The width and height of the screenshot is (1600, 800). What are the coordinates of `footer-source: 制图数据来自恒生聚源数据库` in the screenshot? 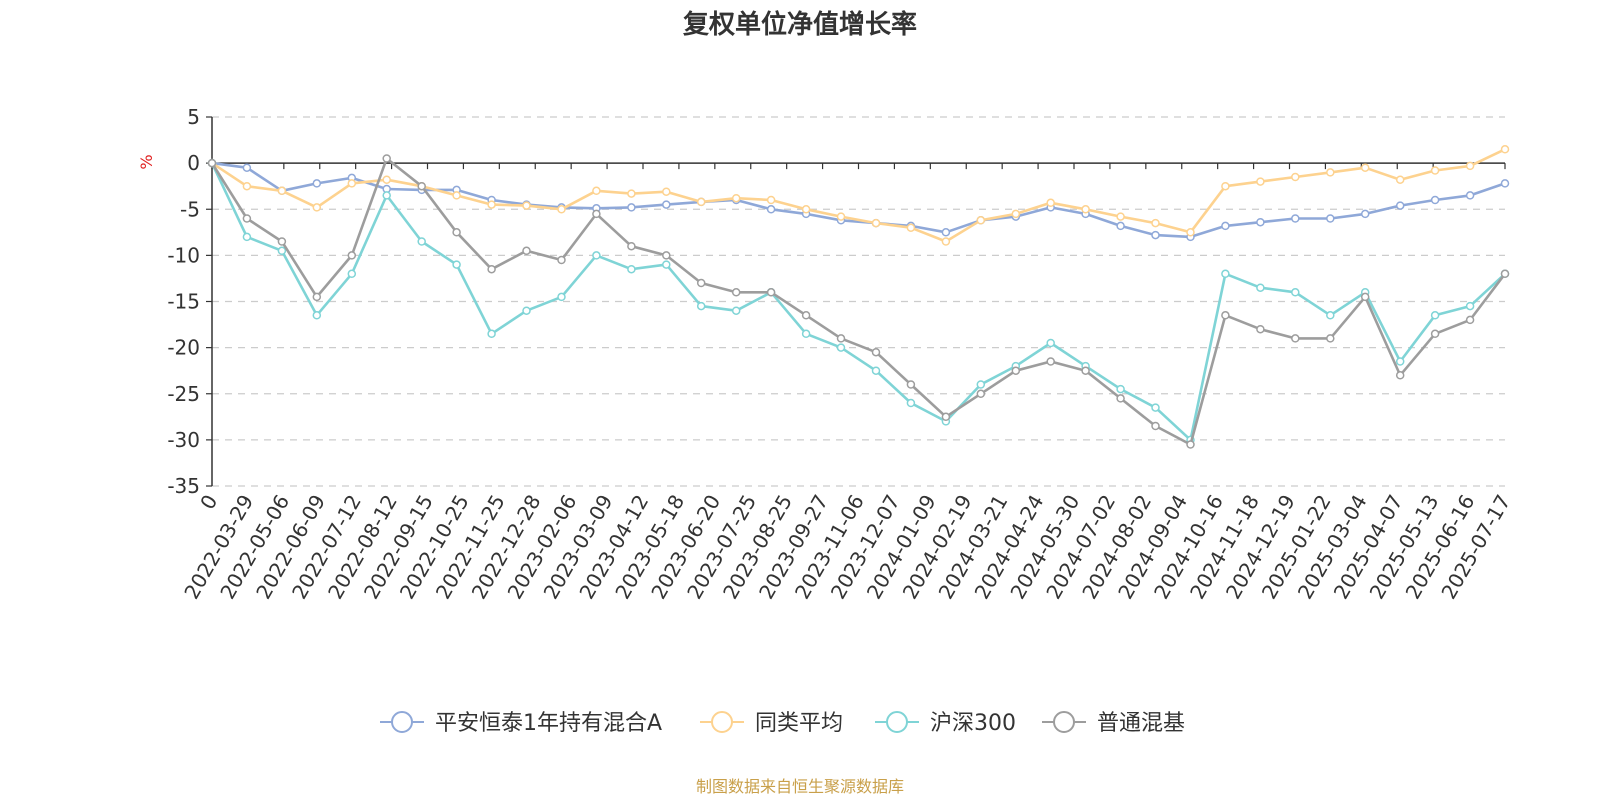 It's located at (800, 786).